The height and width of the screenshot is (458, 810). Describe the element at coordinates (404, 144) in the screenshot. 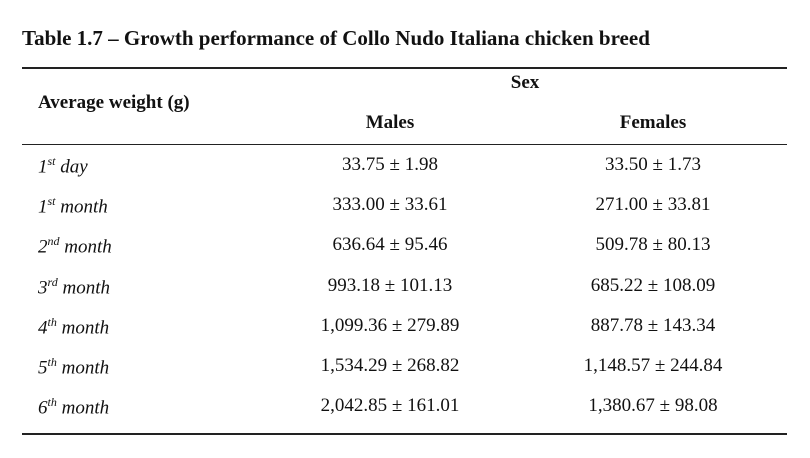

I see `header-rule` at that location.